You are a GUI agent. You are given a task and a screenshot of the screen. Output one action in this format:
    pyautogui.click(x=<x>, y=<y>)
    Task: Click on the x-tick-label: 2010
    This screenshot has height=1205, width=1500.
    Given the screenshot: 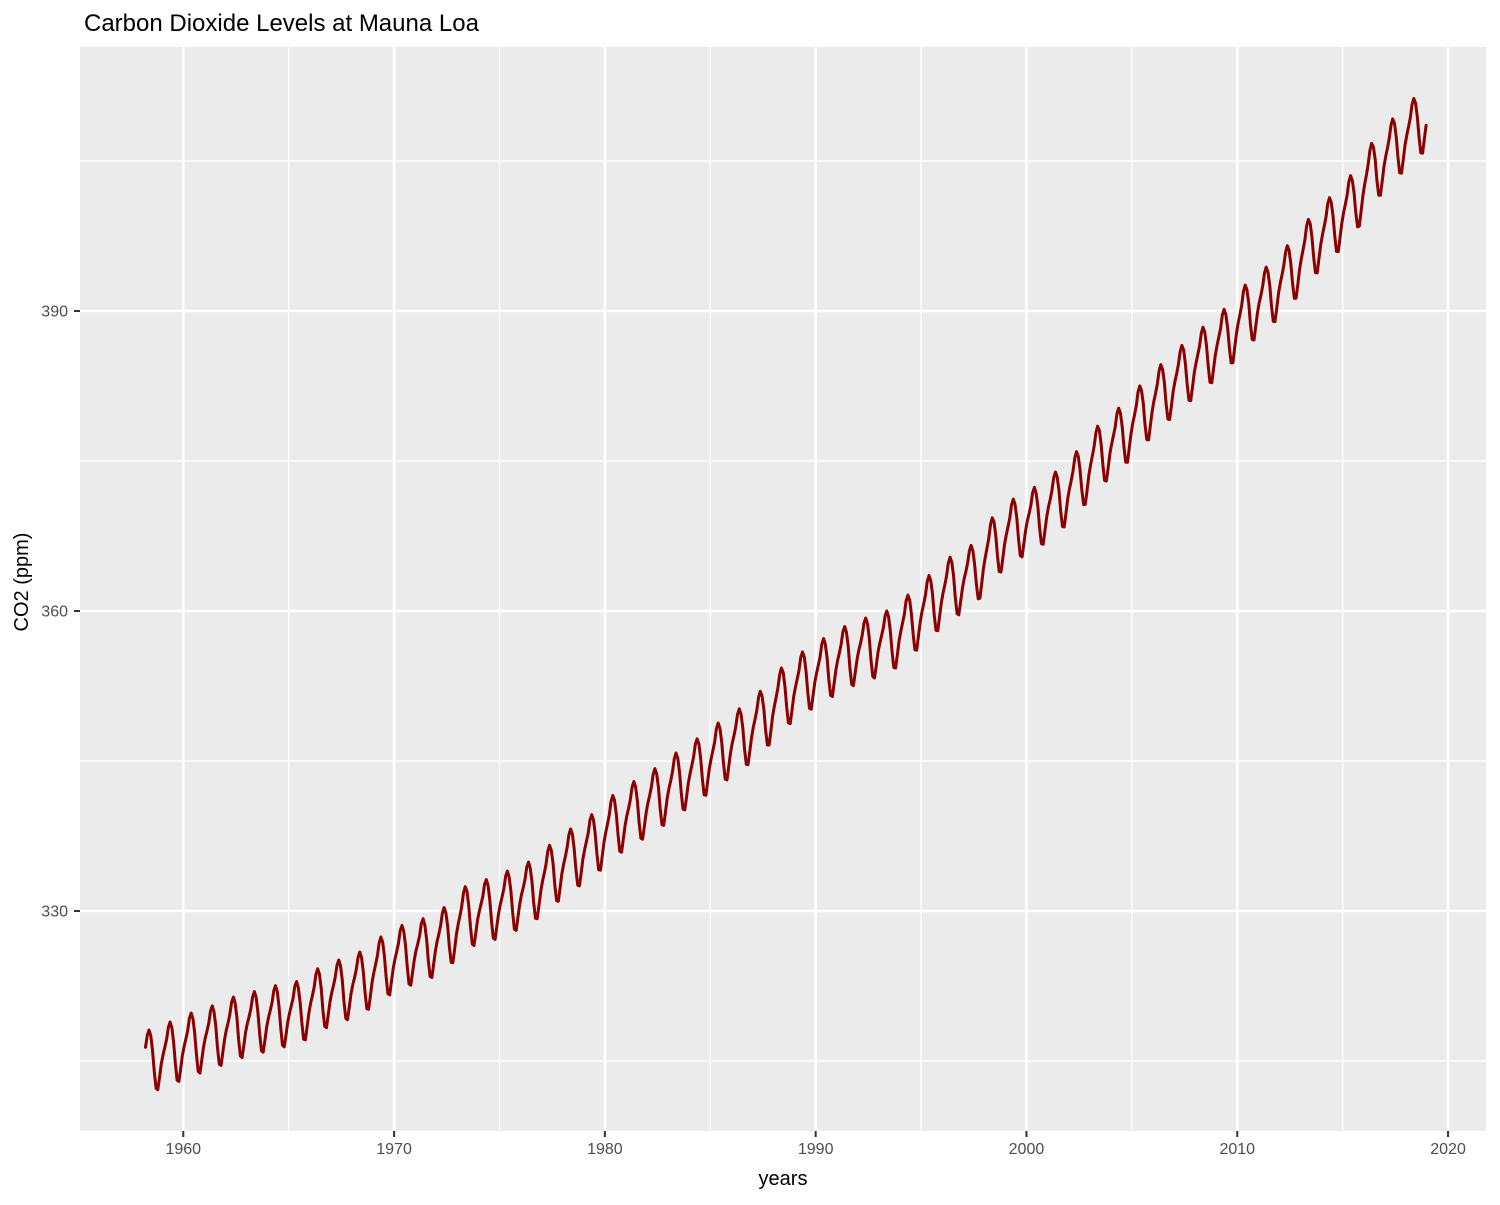 What is the action you would take?
    pyautogui.click(x=1237, y=1149)
    